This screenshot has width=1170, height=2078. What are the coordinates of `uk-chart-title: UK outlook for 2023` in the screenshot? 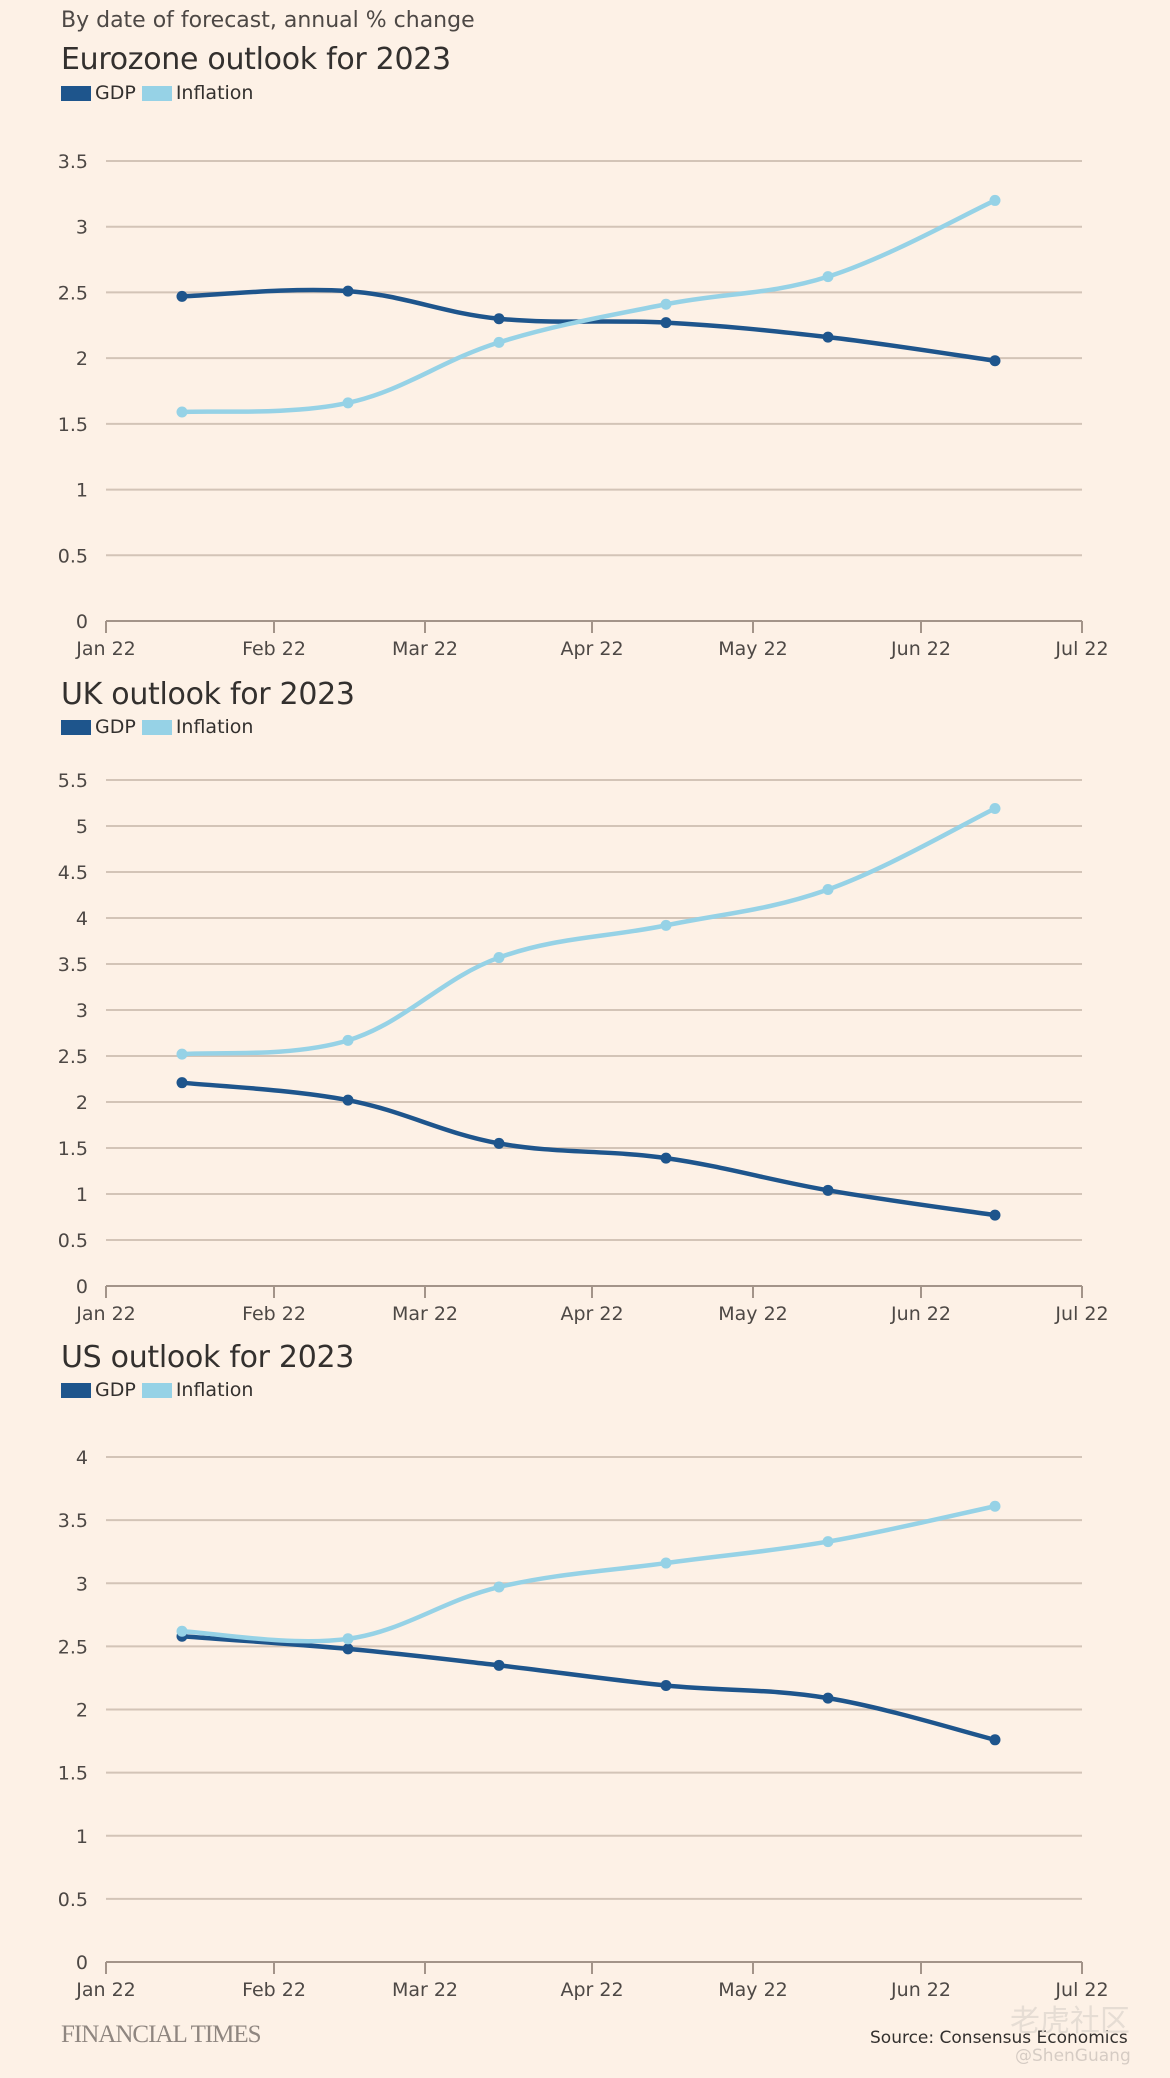 It's located at (208, 694).